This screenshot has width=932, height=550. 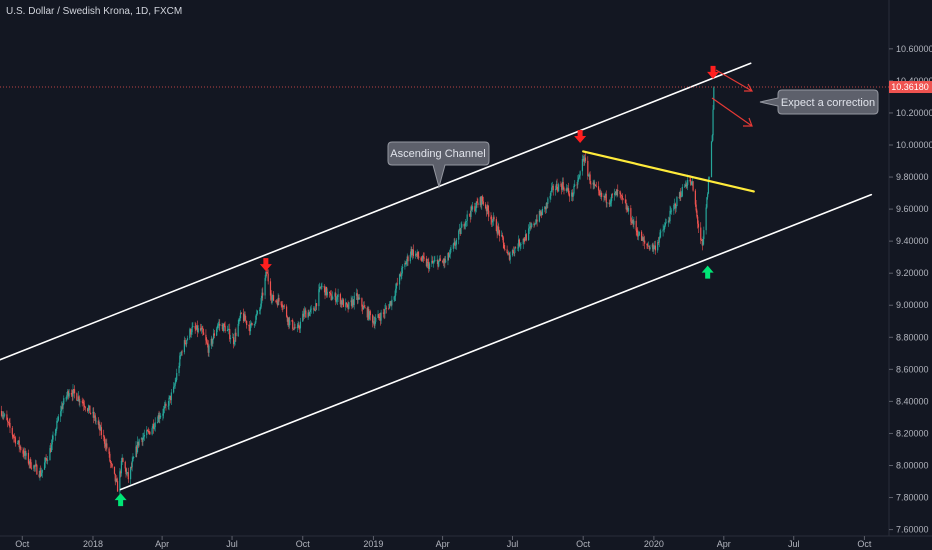 I want to click on correction-callout: Expect a correction, so click(x=819, y=102).